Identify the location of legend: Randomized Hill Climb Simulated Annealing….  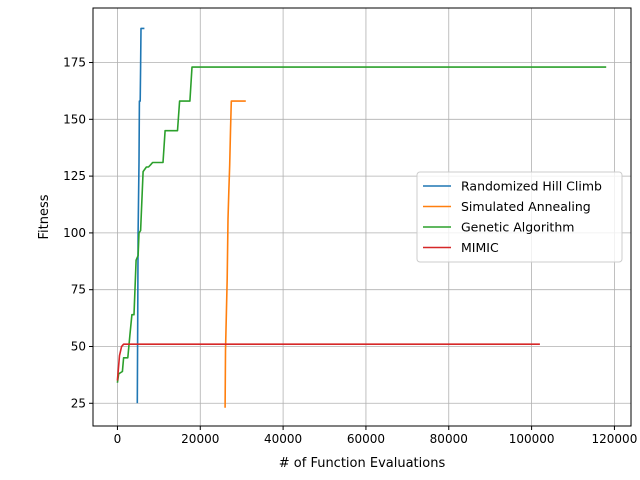
(519, 217).